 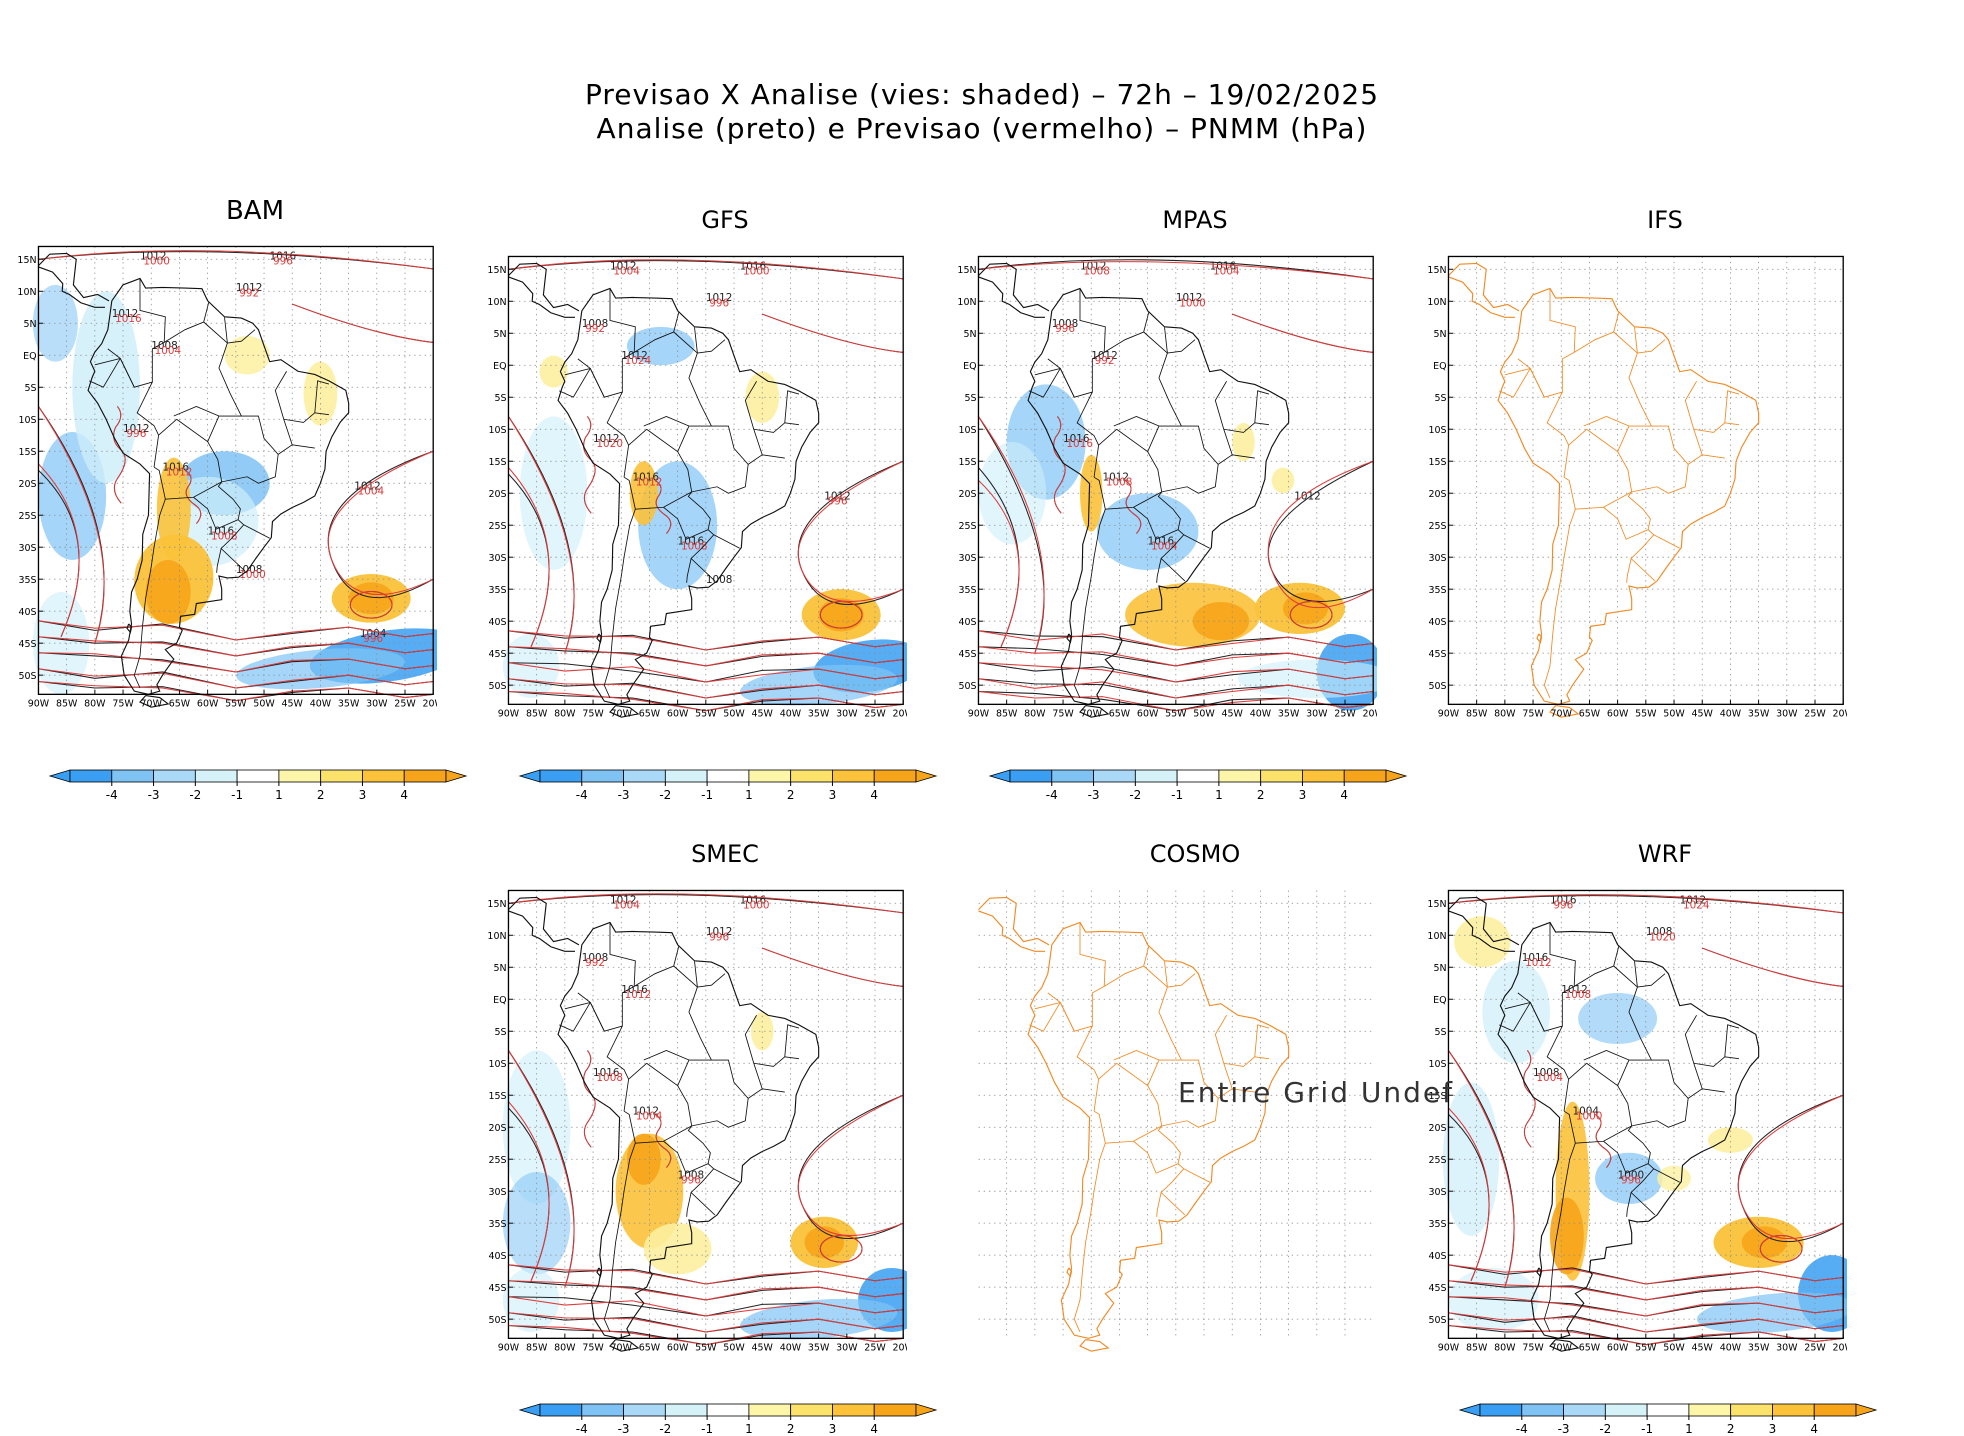 I want to click on isobar-label: 996, so click(x=136, y=434).